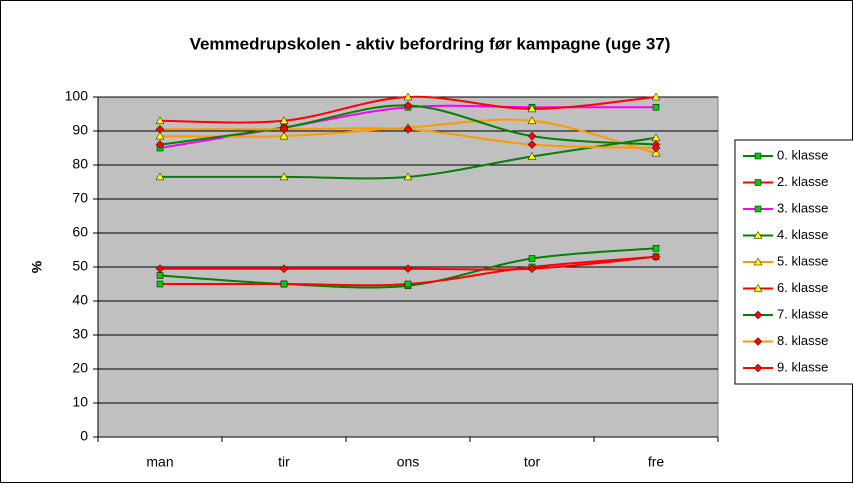 The height and width of the screenshot is (488, 853). Describe the element at coordinates (80, 334) in the screenshot. I see `y-tick-label: 30` at that location.